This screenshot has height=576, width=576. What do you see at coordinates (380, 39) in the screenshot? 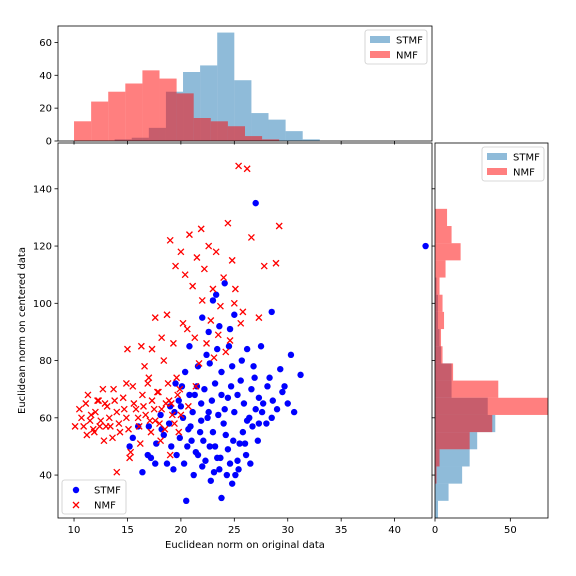
I see `top-hist-legend-swatch-stmf` at bounding box center [380, 39].